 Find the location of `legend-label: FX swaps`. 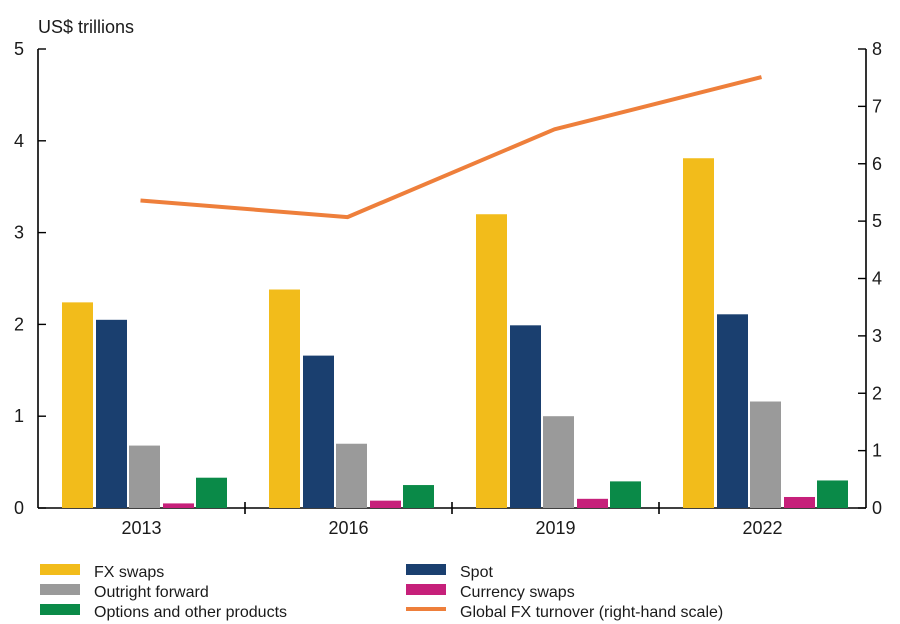

legend-label: FX swaps is located at coordinates (129, 572).